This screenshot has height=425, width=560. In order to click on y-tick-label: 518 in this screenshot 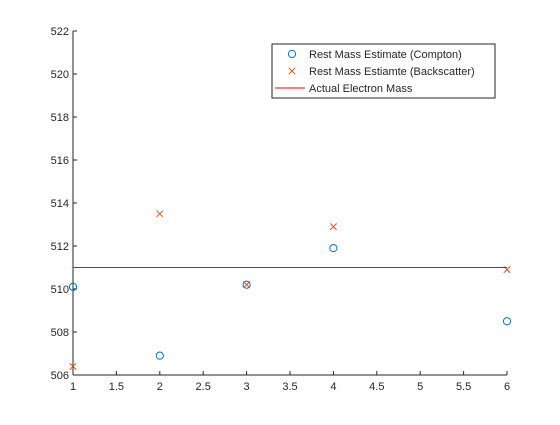, I will do `click(60, 118)`.